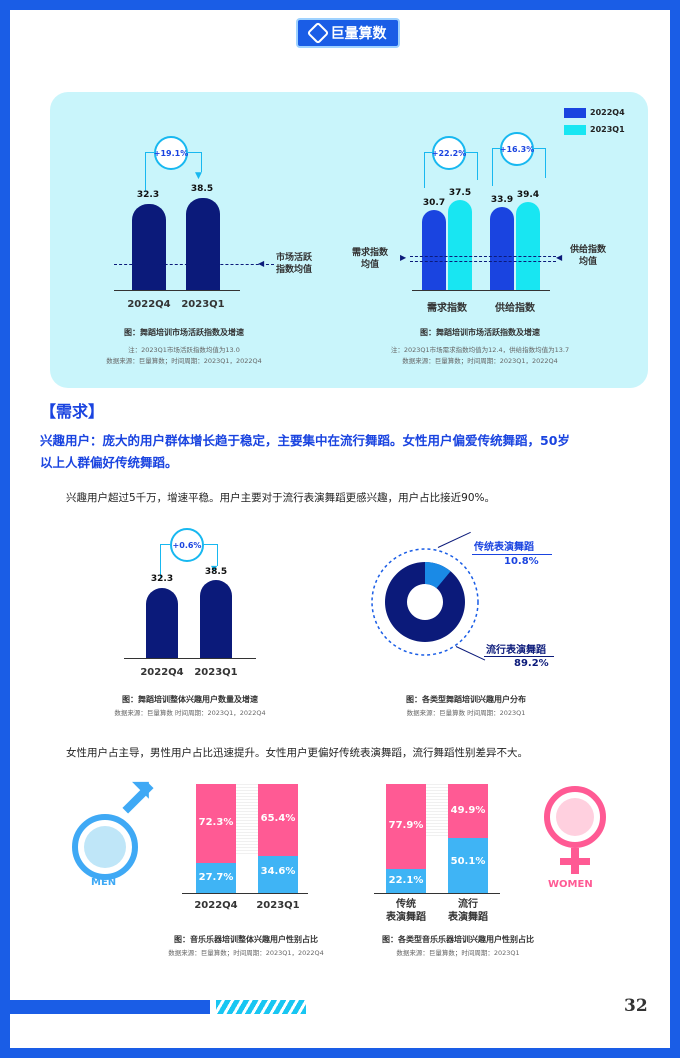  I want to click on tick-line: 传统, so click(406, 904).